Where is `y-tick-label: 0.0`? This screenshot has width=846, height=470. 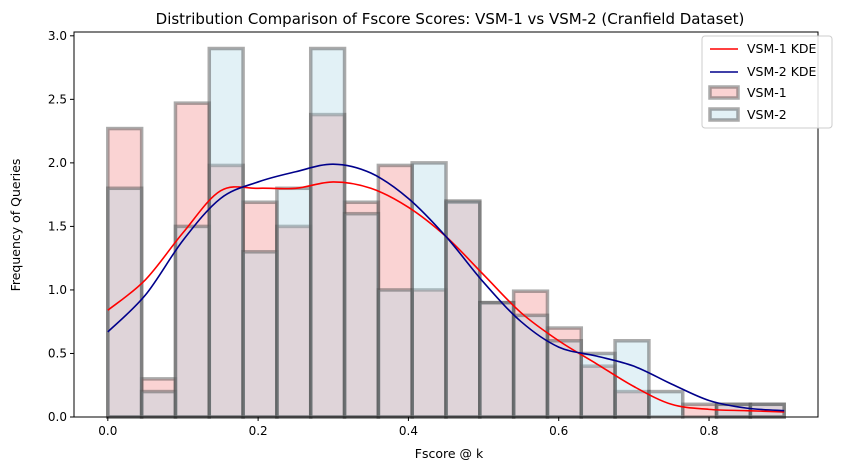 y-tick-label: 0.0 is located at coordinates (57, 417).